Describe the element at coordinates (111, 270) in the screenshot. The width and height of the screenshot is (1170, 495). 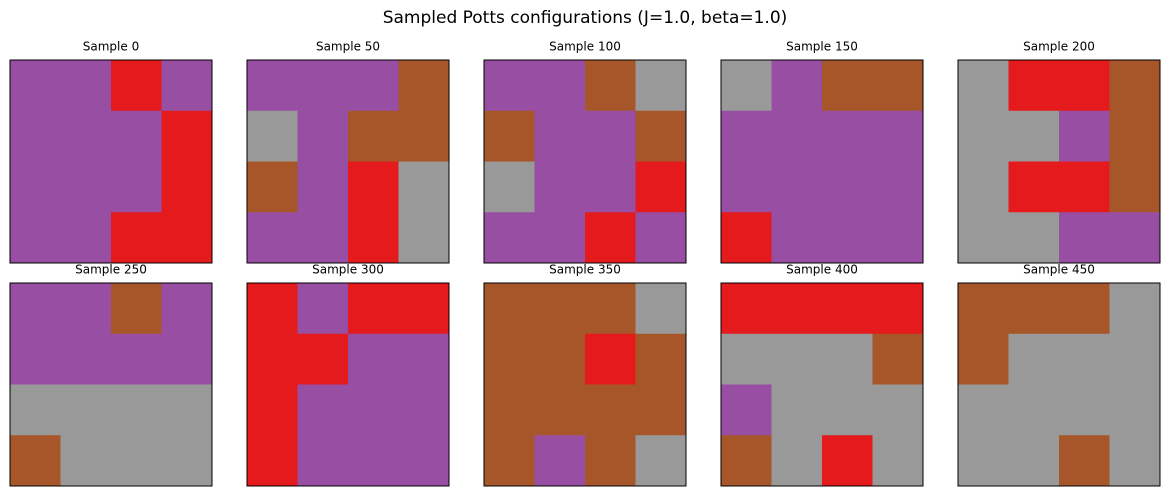
I see `panel-title: Sample 250` at that location.